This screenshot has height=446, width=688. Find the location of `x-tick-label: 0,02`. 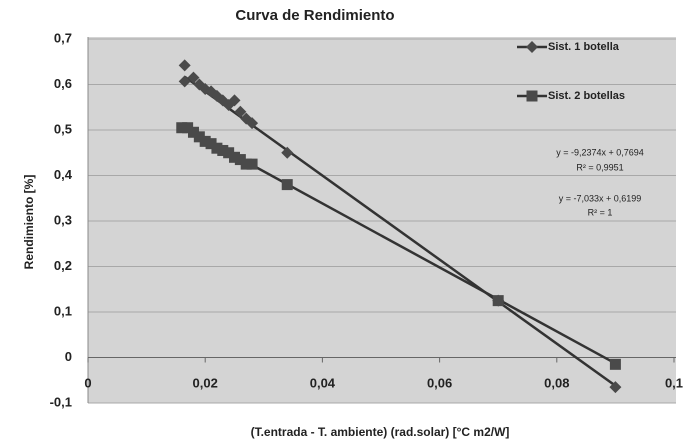

x-tick-label: 0,02 is located at coordinates (205, 382).